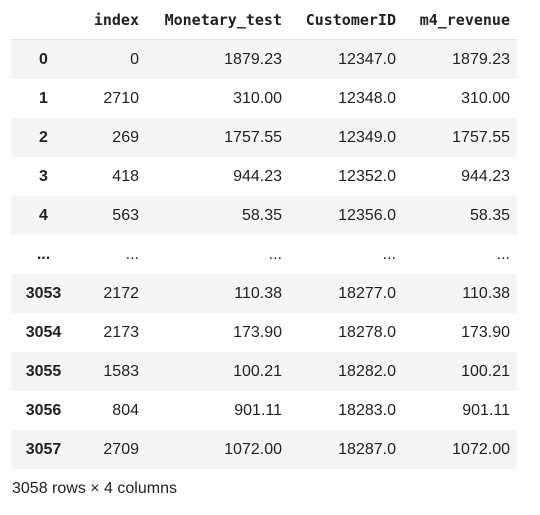  I want to click on cell-index: 2709, so click(121, 449).